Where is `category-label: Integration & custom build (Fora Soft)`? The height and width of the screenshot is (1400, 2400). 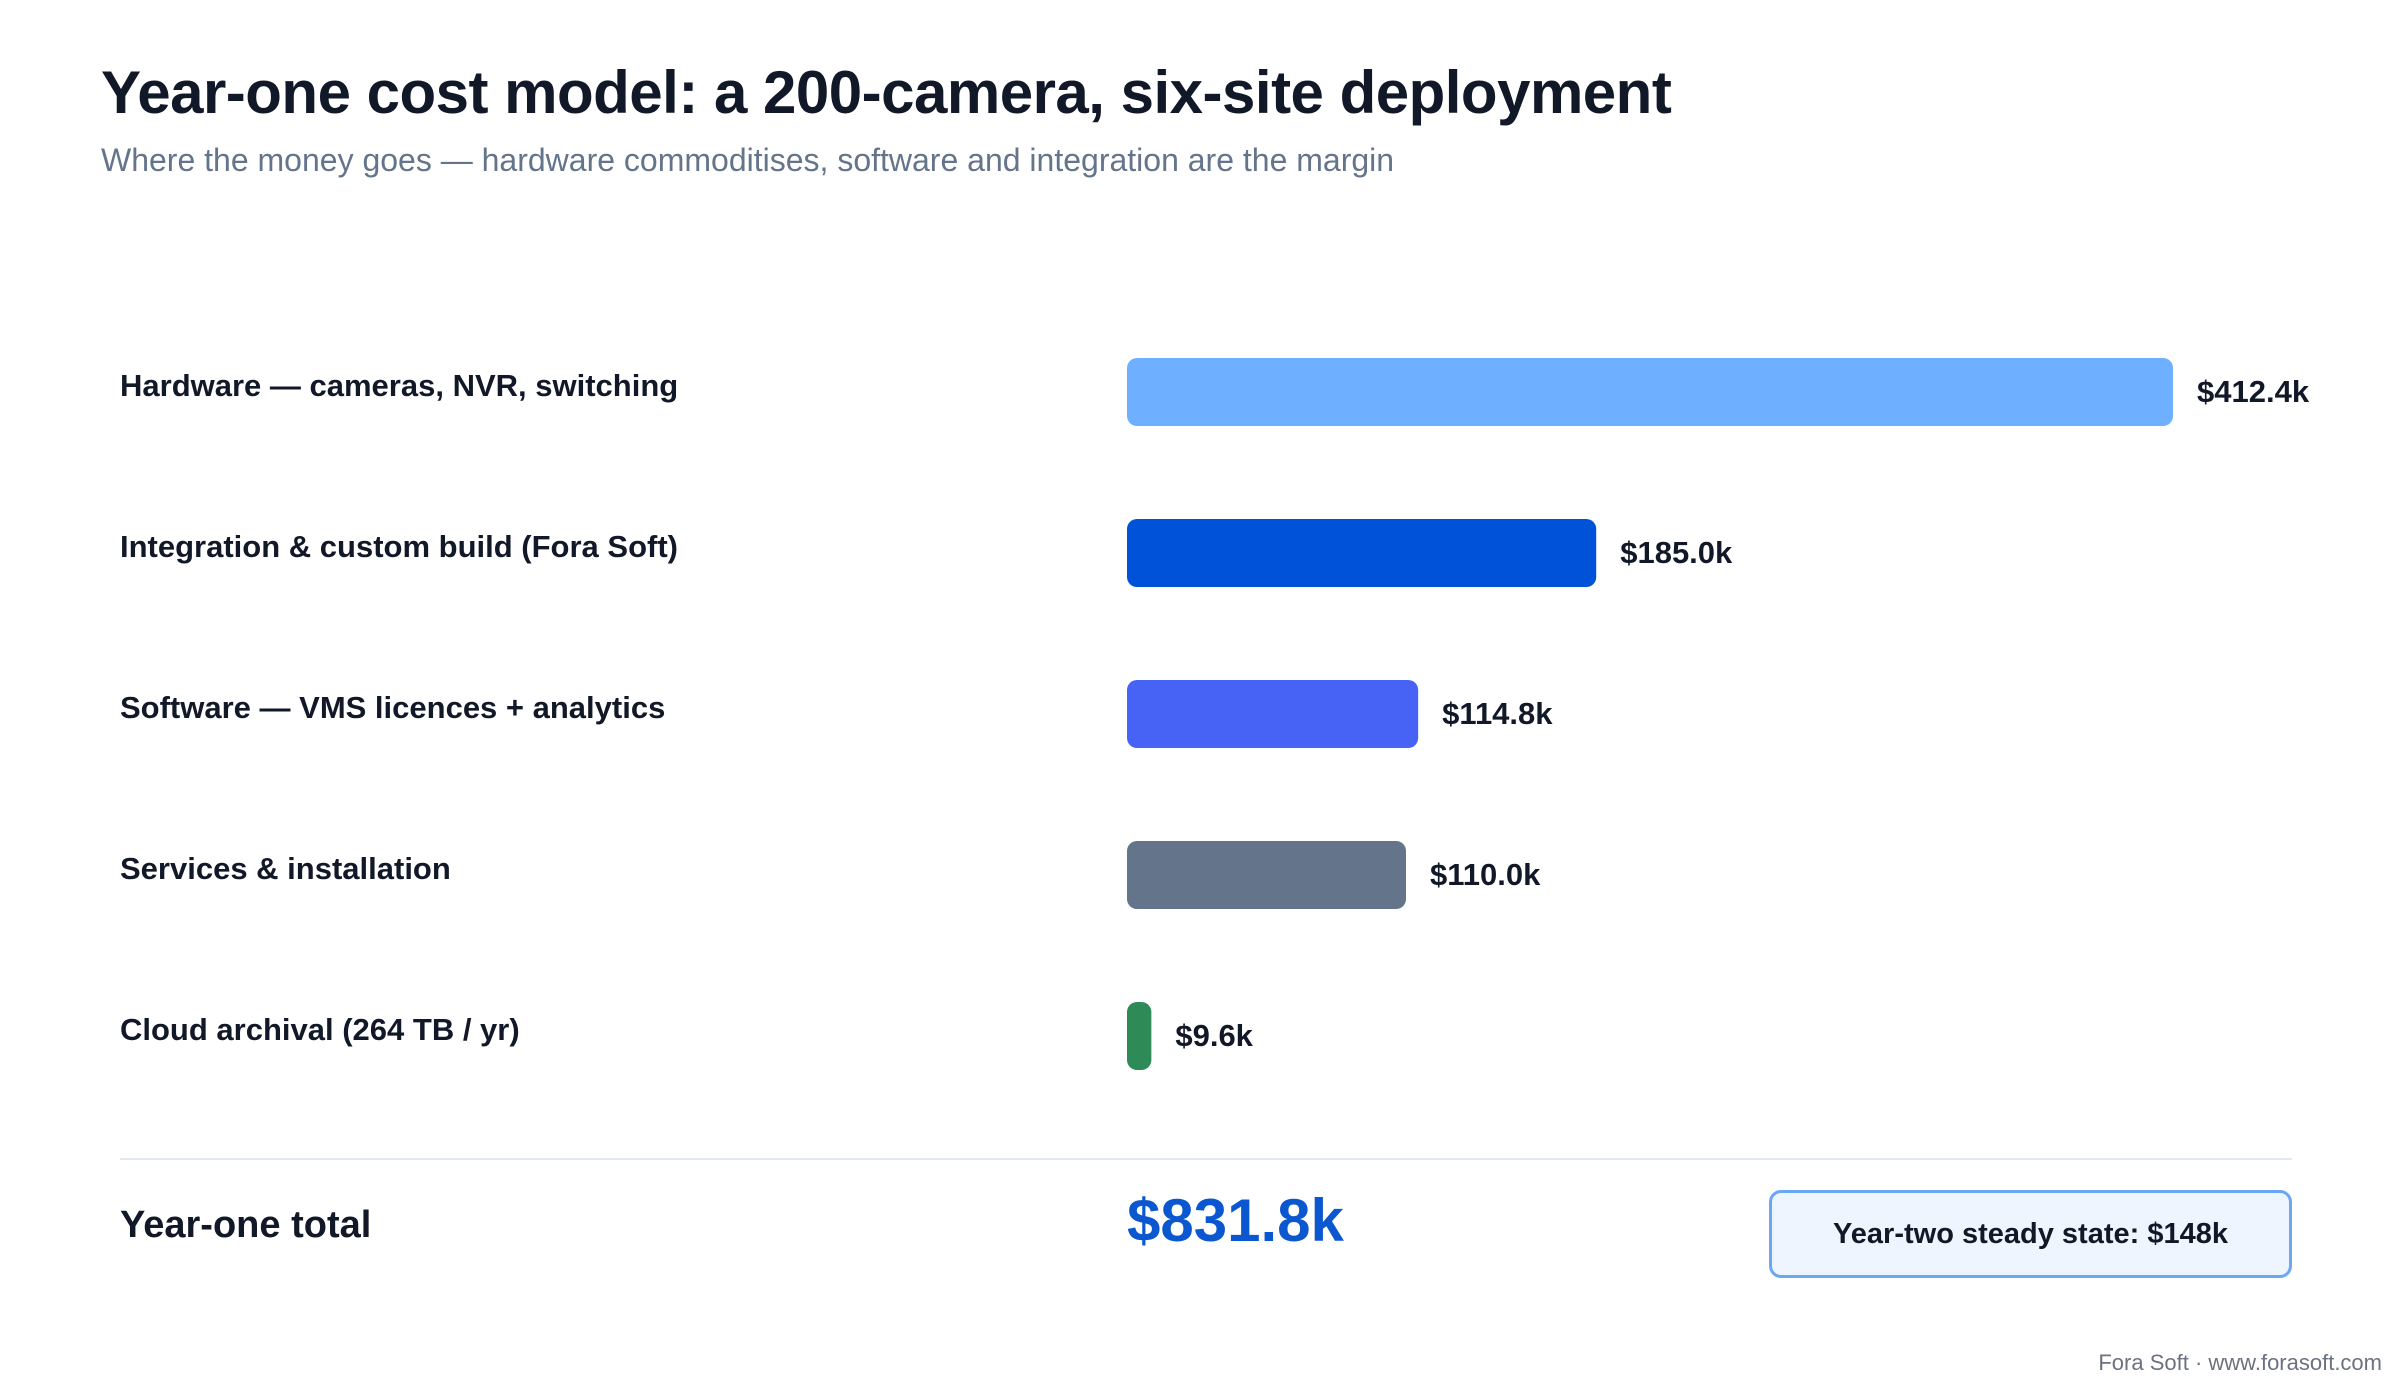
category-label: Integration & custom build (Fora Soft) is located at coordinates (399, 546).